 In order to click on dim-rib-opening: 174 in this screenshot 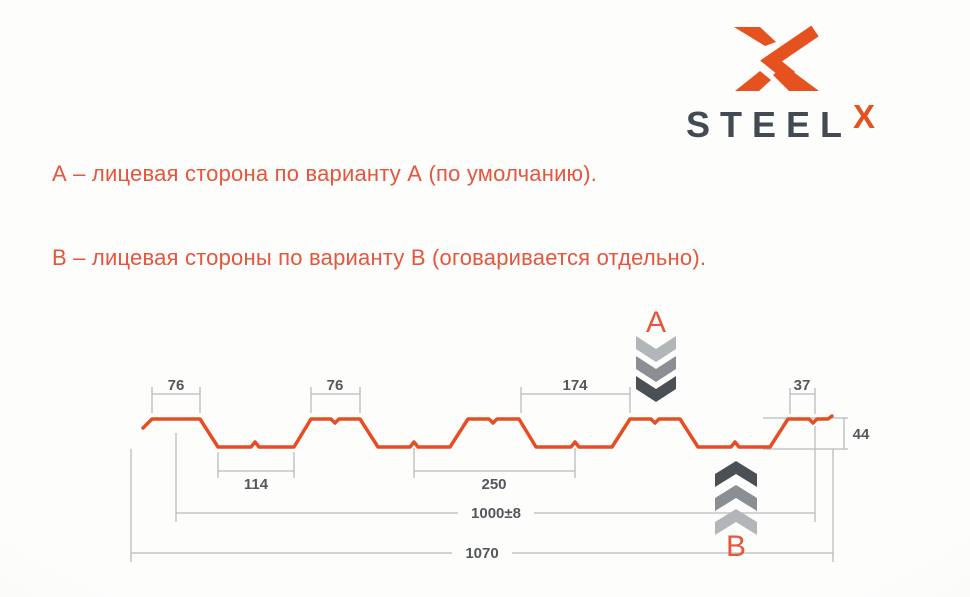, I will do `click(575, 395)`.